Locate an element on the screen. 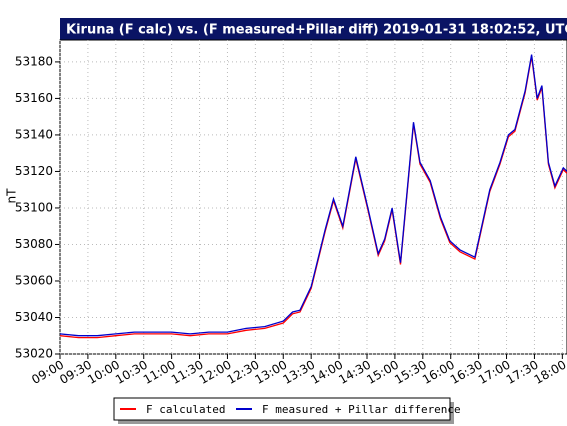 The image size is (567, 426). legend-label: F measured + Pillar difference is located at coordinates (361, 409).